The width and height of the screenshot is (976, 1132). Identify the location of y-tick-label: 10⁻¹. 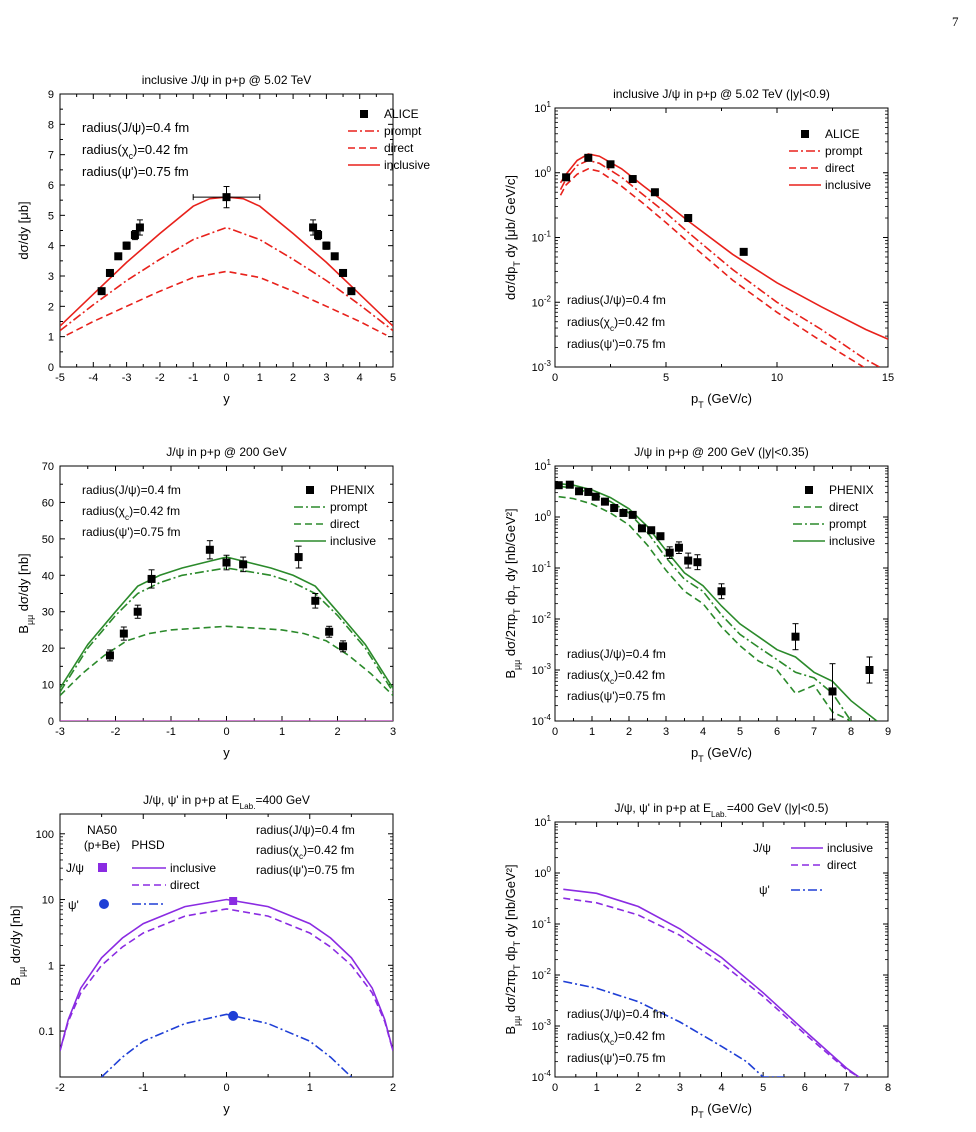
(542, 237).